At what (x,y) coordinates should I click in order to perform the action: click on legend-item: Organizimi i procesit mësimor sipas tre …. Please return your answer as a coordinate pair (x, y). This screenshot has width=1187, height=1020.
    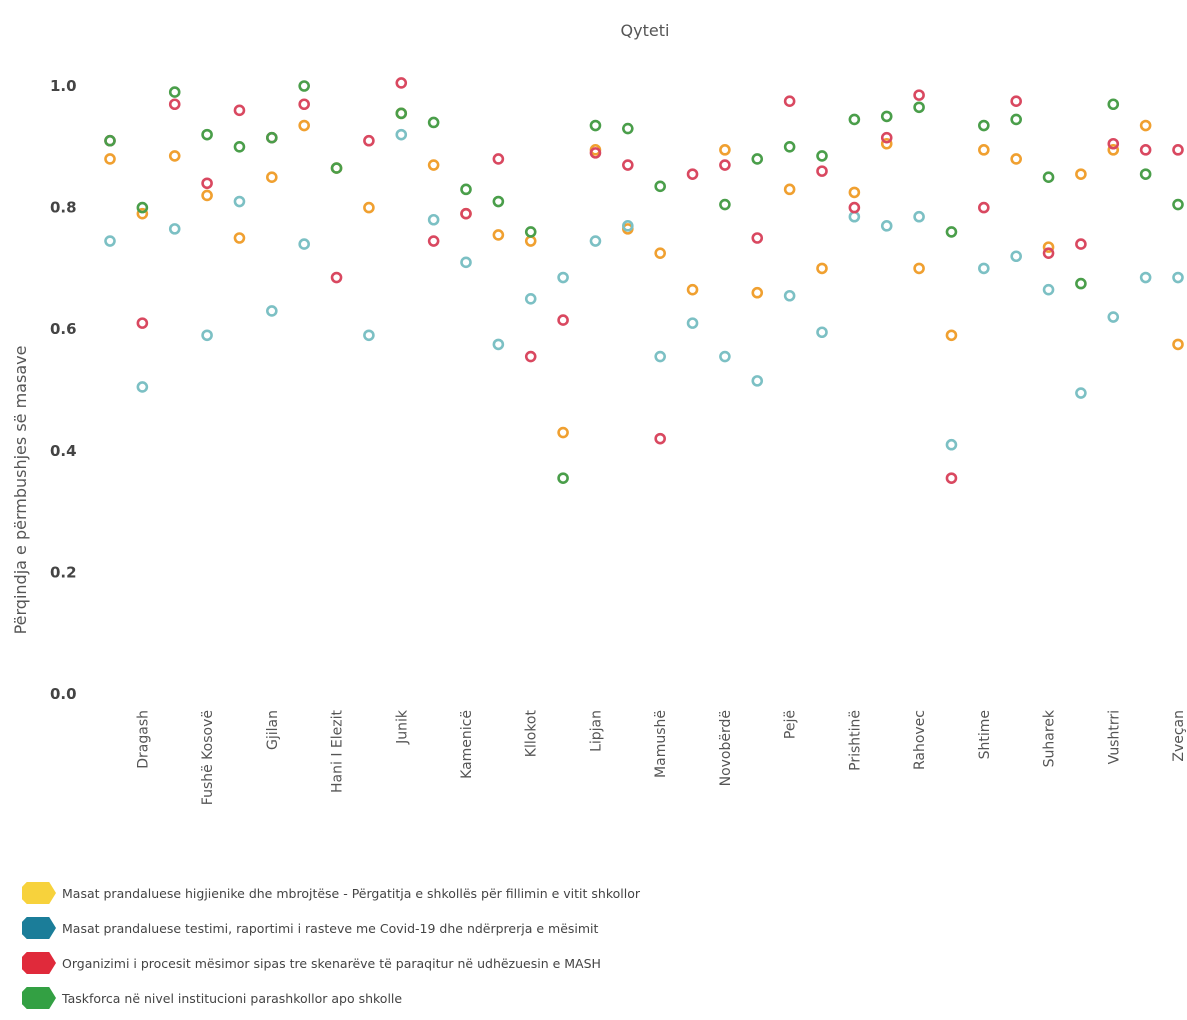
    Looking at the image, I should click on (331, 963).